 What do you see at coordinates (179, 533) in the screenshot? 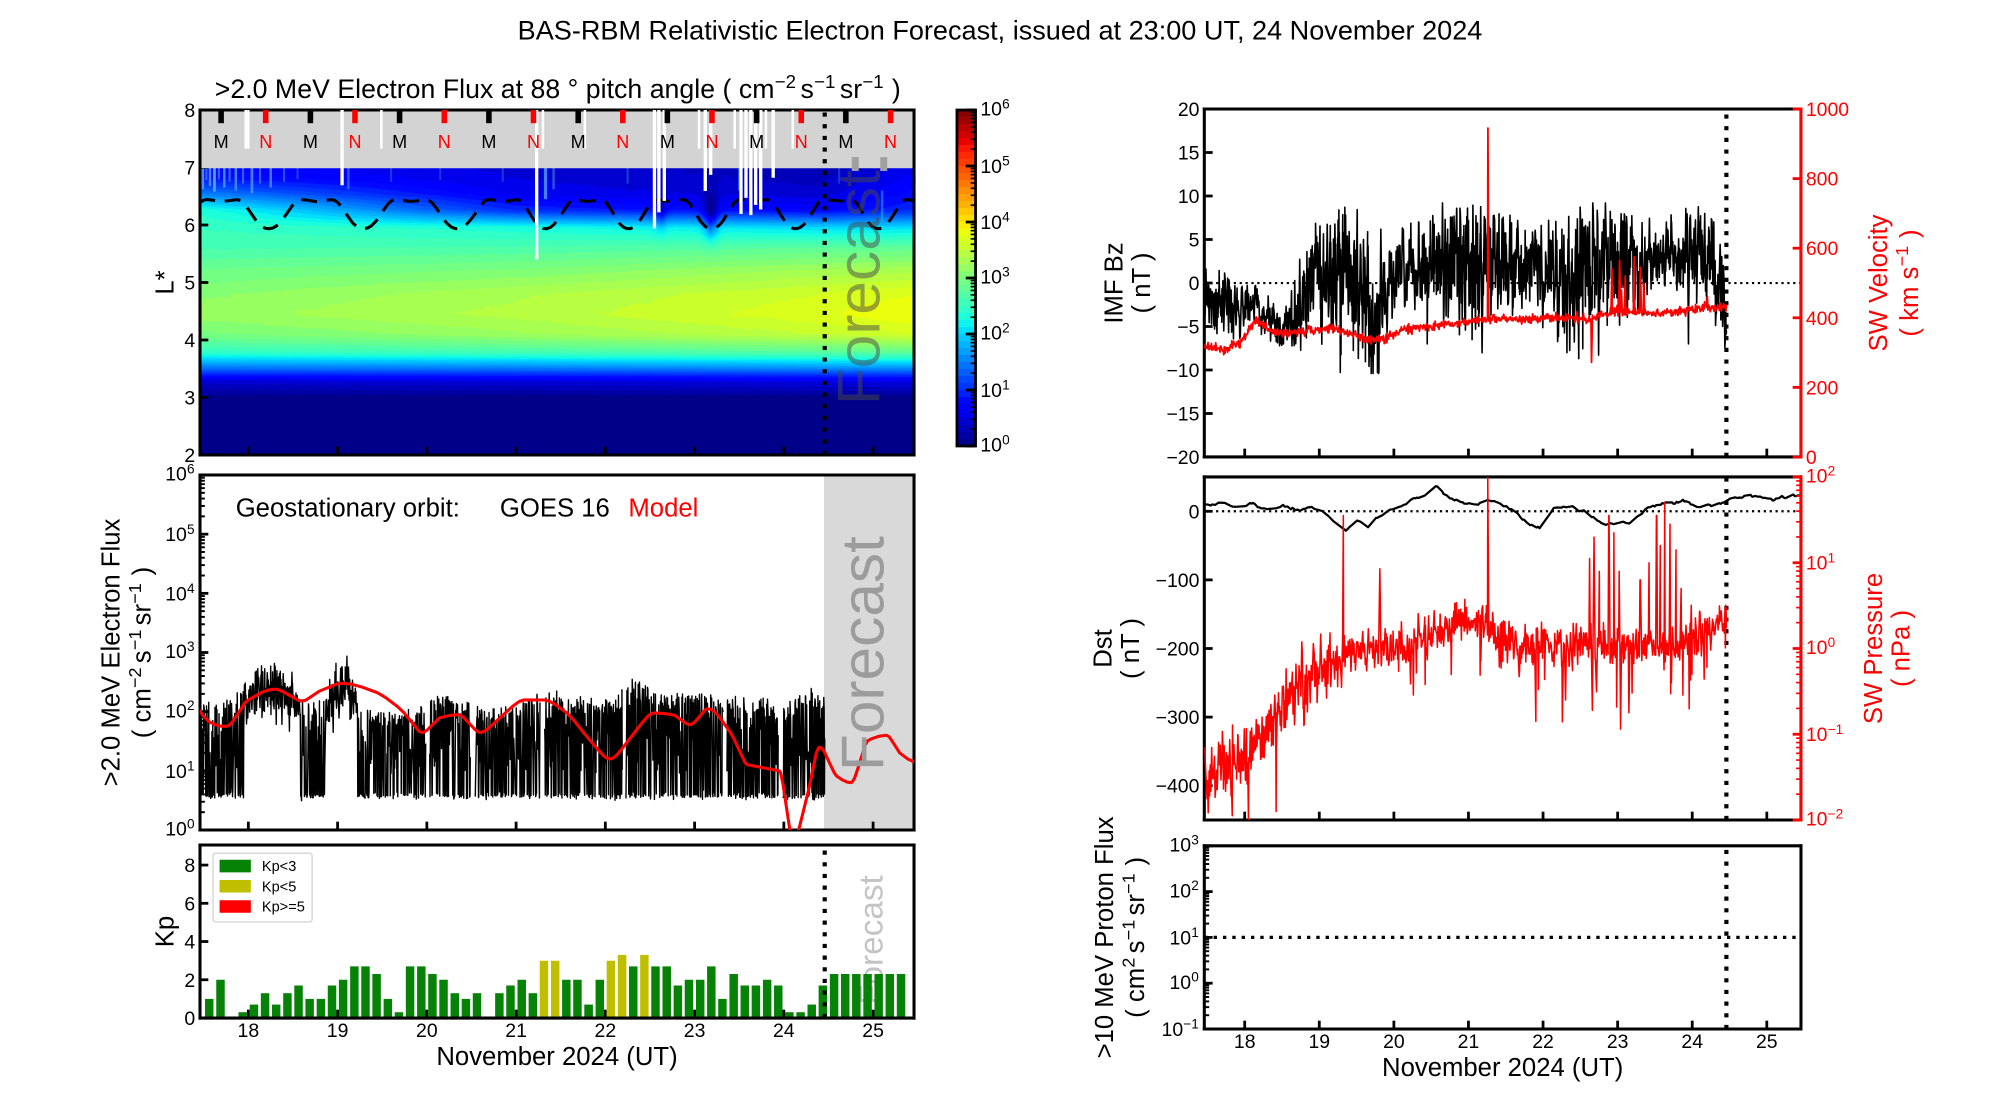
I see `svg-text: 1 0 5` at bounding box center [179, 533].